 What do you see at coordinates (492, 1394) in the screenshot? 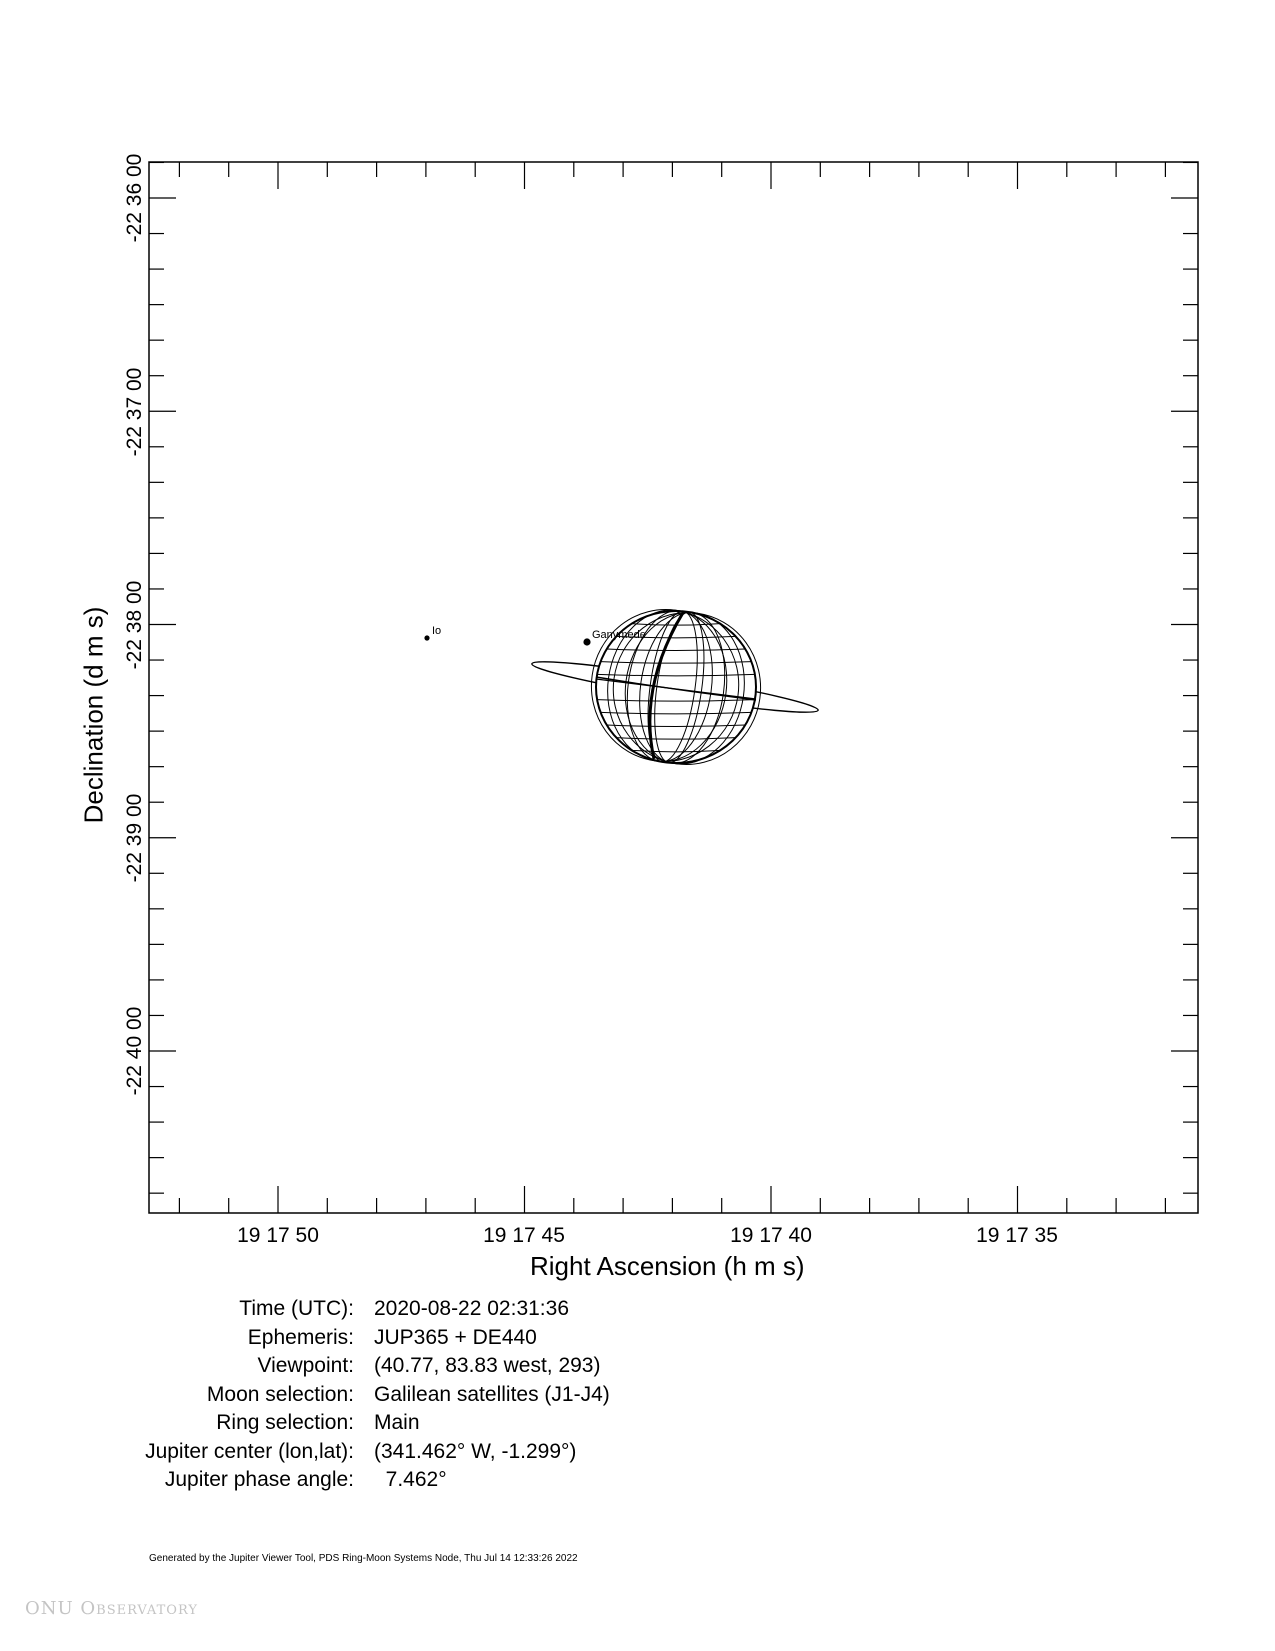
I see `info-value: Galilean satellites (J1-J4)` at bounding box center [492, 1394].